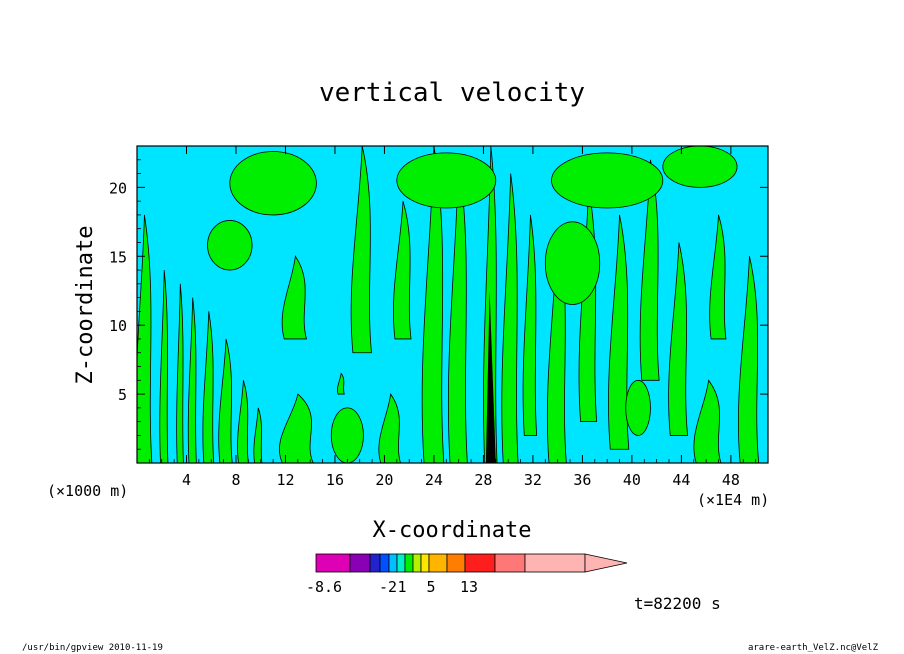 This screenshot has width=904, height=654. Describe the element at coordinates (733, 500) in the screenshot. I see `x-unit-right: (×1E4 m)` at that location.